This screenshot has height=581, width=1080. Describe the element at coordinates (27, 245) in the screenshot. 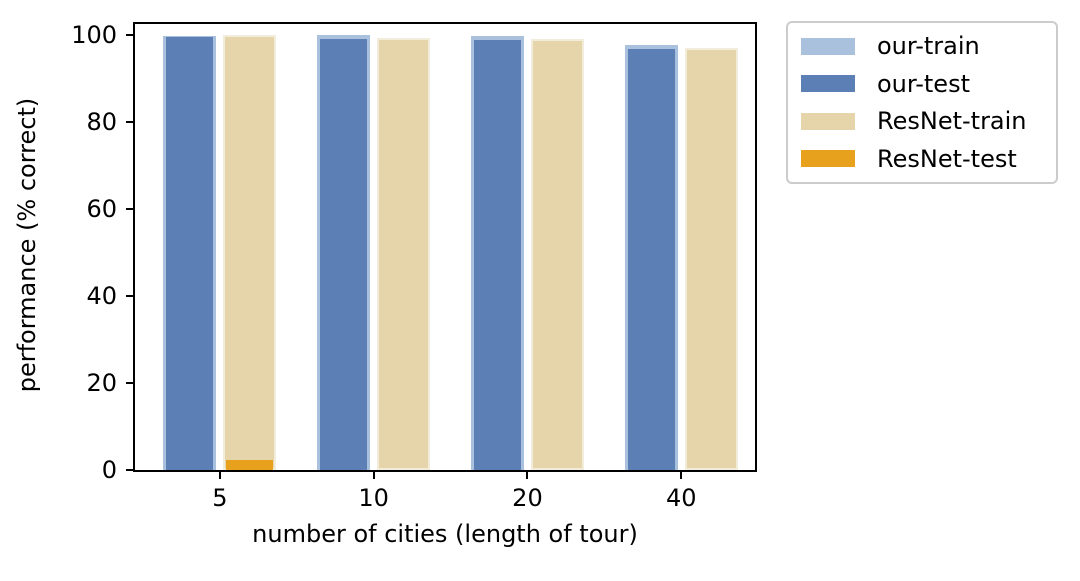

I see `y-axis-label: performance (% correct)` at that location.